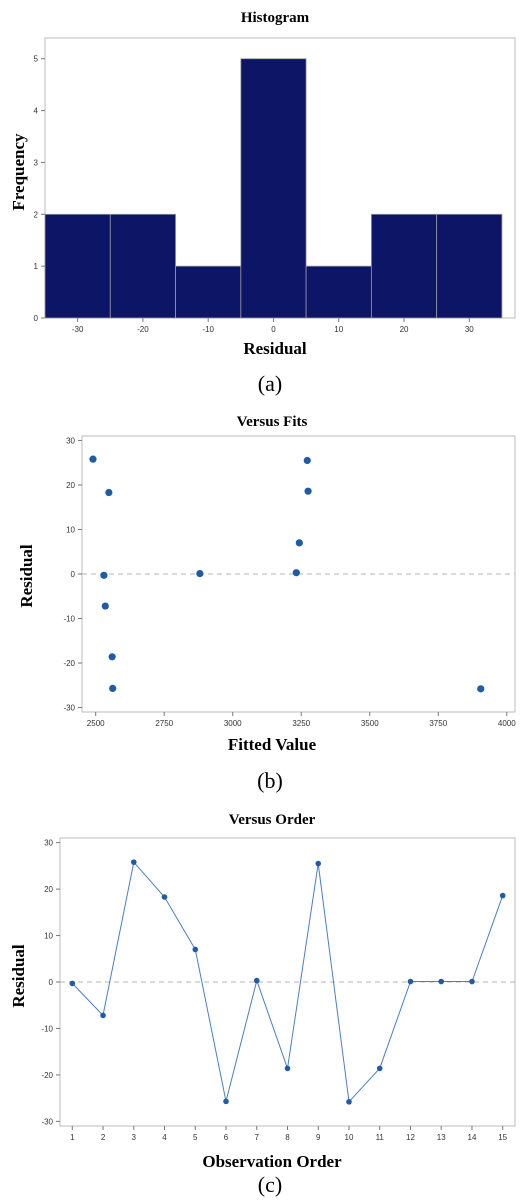  What do you see at coordinates (469, 329) in the screenshot?
I see `x-tick-label: 30` at bounding box center [469, 329].